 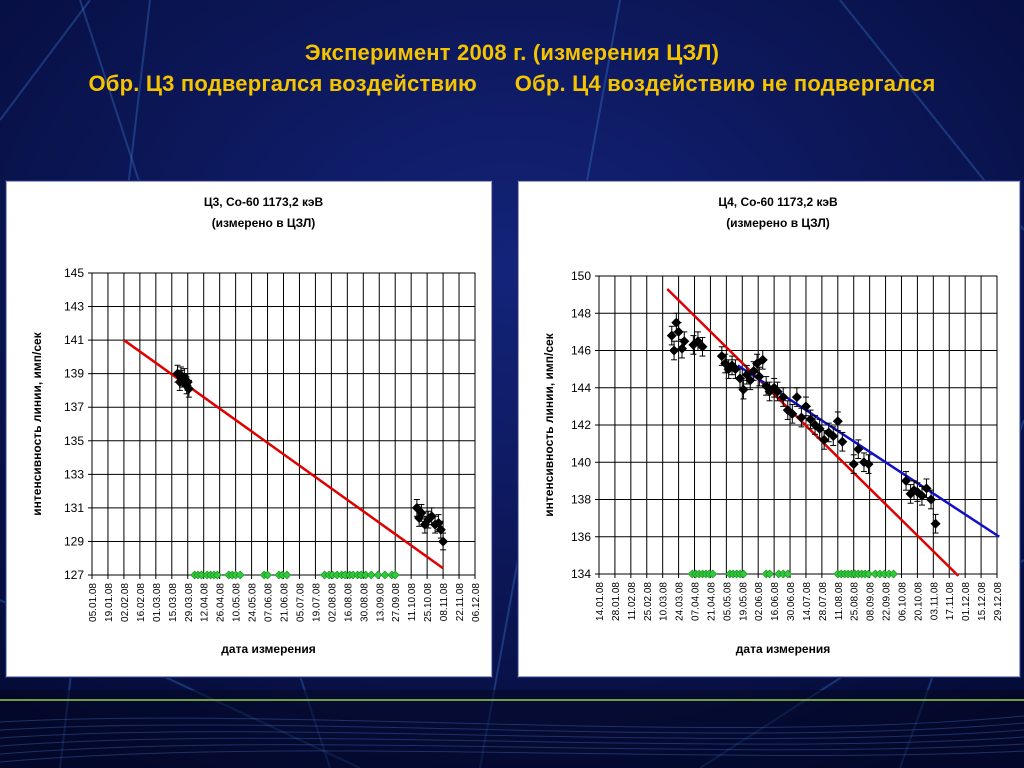 I want to click on y-axis-title: интенсивность линии, имп/сек, so click(x=37, y=423).